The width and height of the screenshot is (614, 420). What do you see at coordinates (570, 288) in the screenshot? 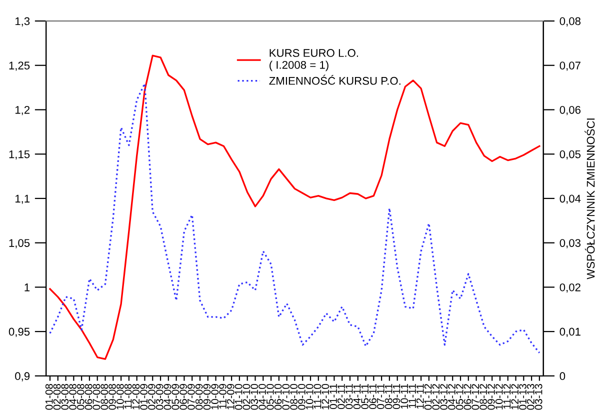
I see `y2-tick-label: 0,02` at bounding box center [570, 288].